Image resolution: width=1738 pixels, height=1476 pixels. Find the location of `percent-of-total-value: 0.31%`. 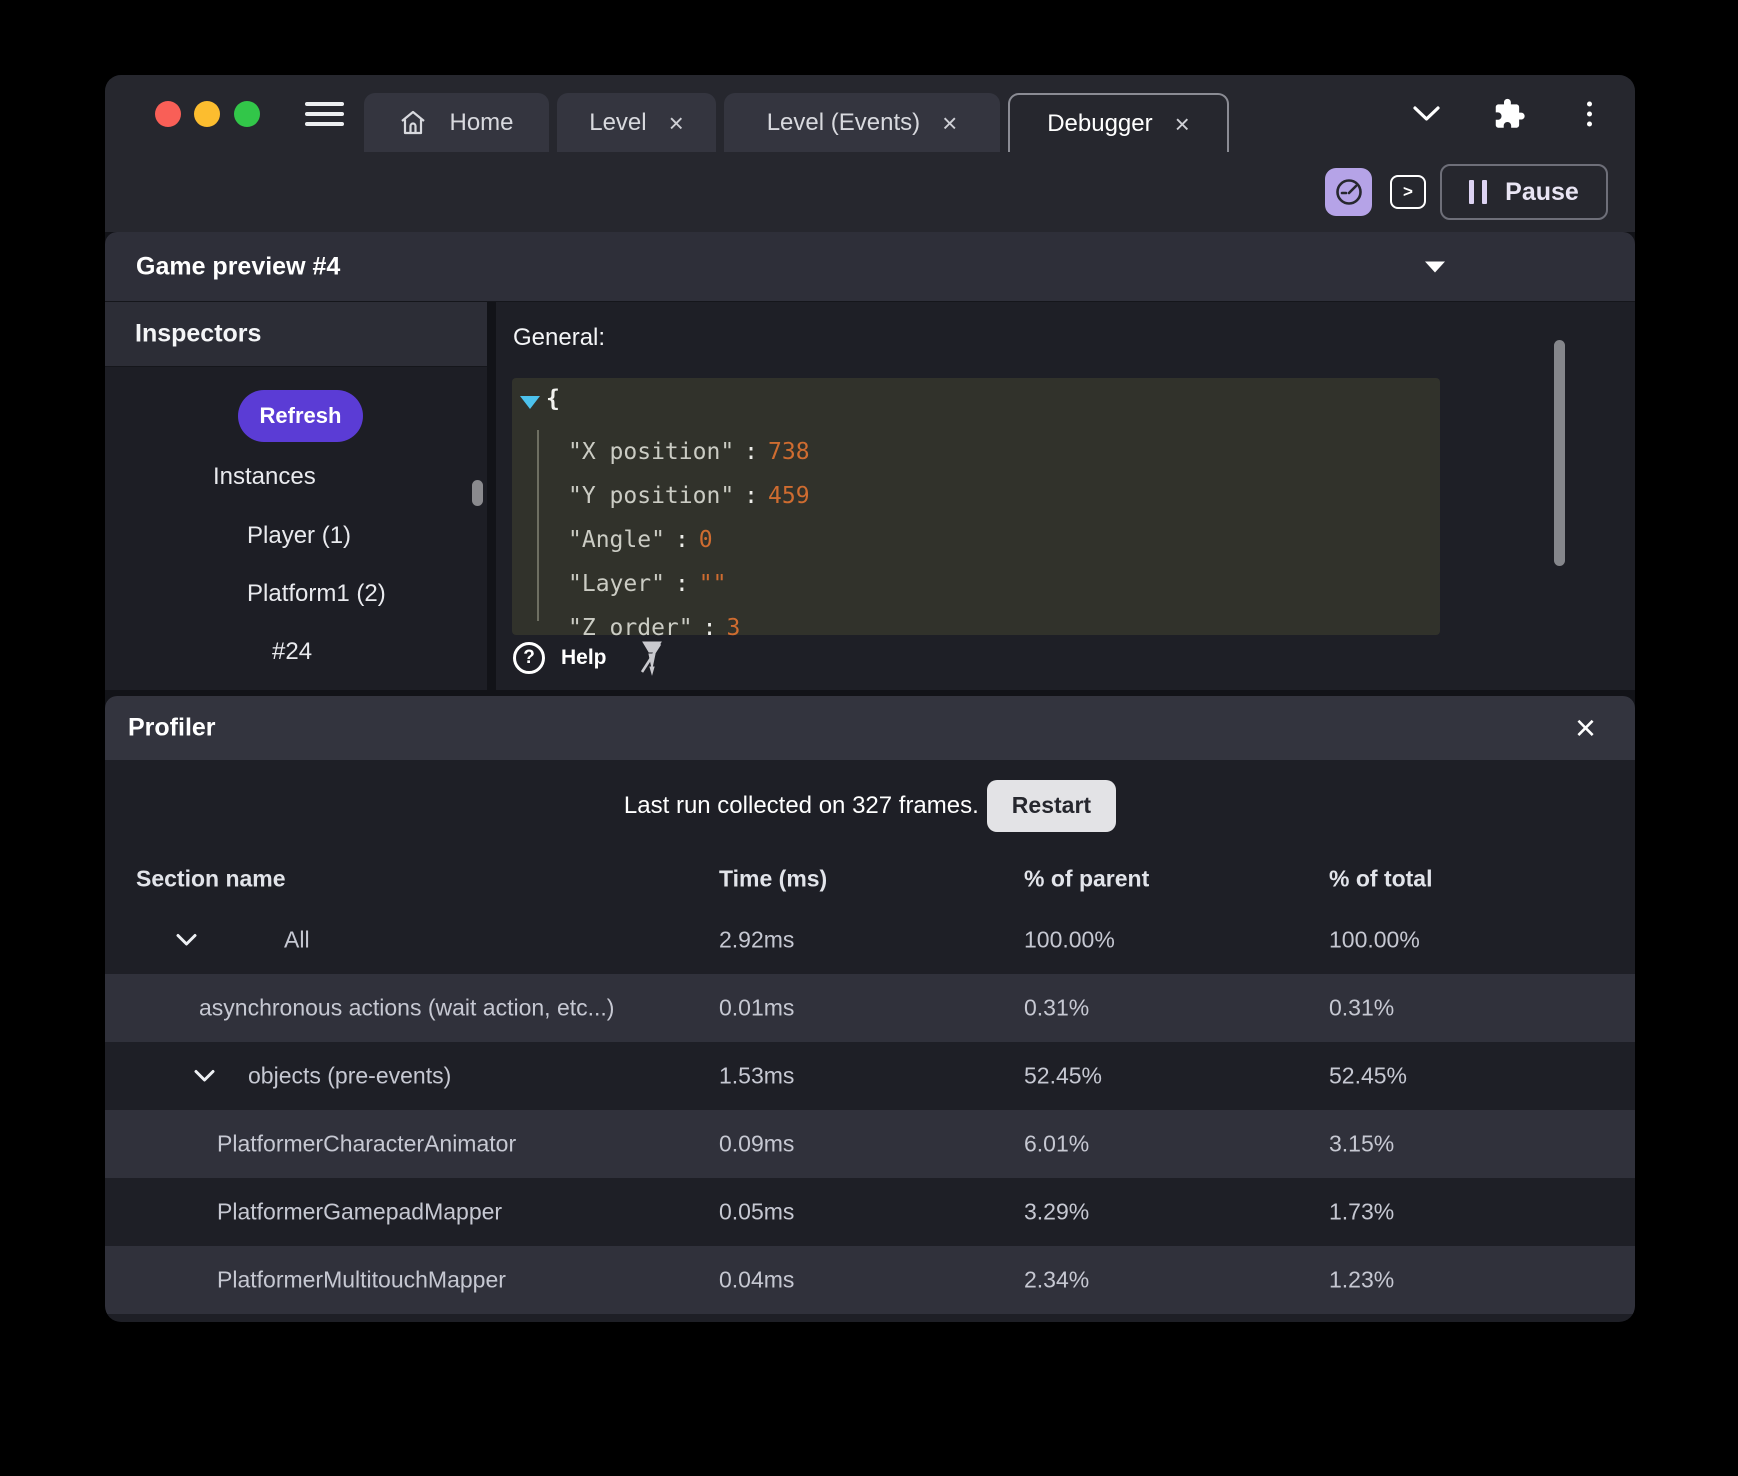

percent-of-total-value: 0.31% is located at coordinates (1362, 1007).